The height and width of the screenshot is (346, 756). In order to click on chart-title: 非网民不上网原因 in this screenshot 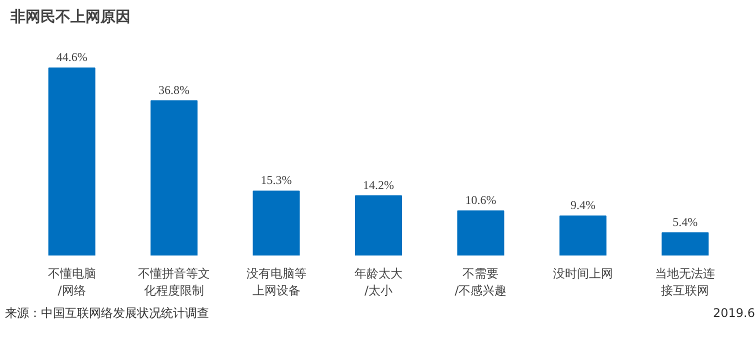, I will do `click(70, 17)`.